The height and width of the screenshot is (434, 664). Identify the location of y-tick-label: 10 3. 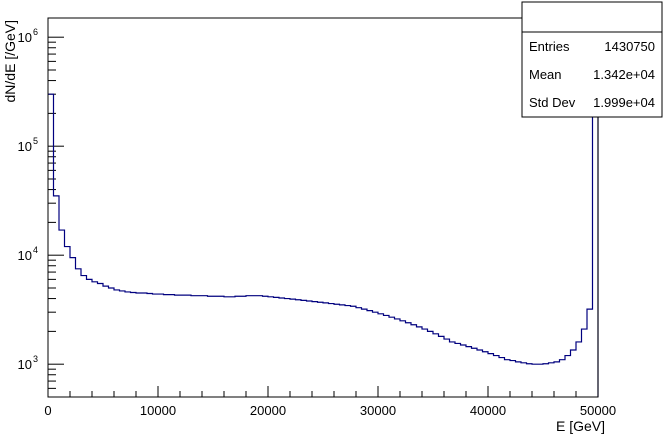
(28, 363).